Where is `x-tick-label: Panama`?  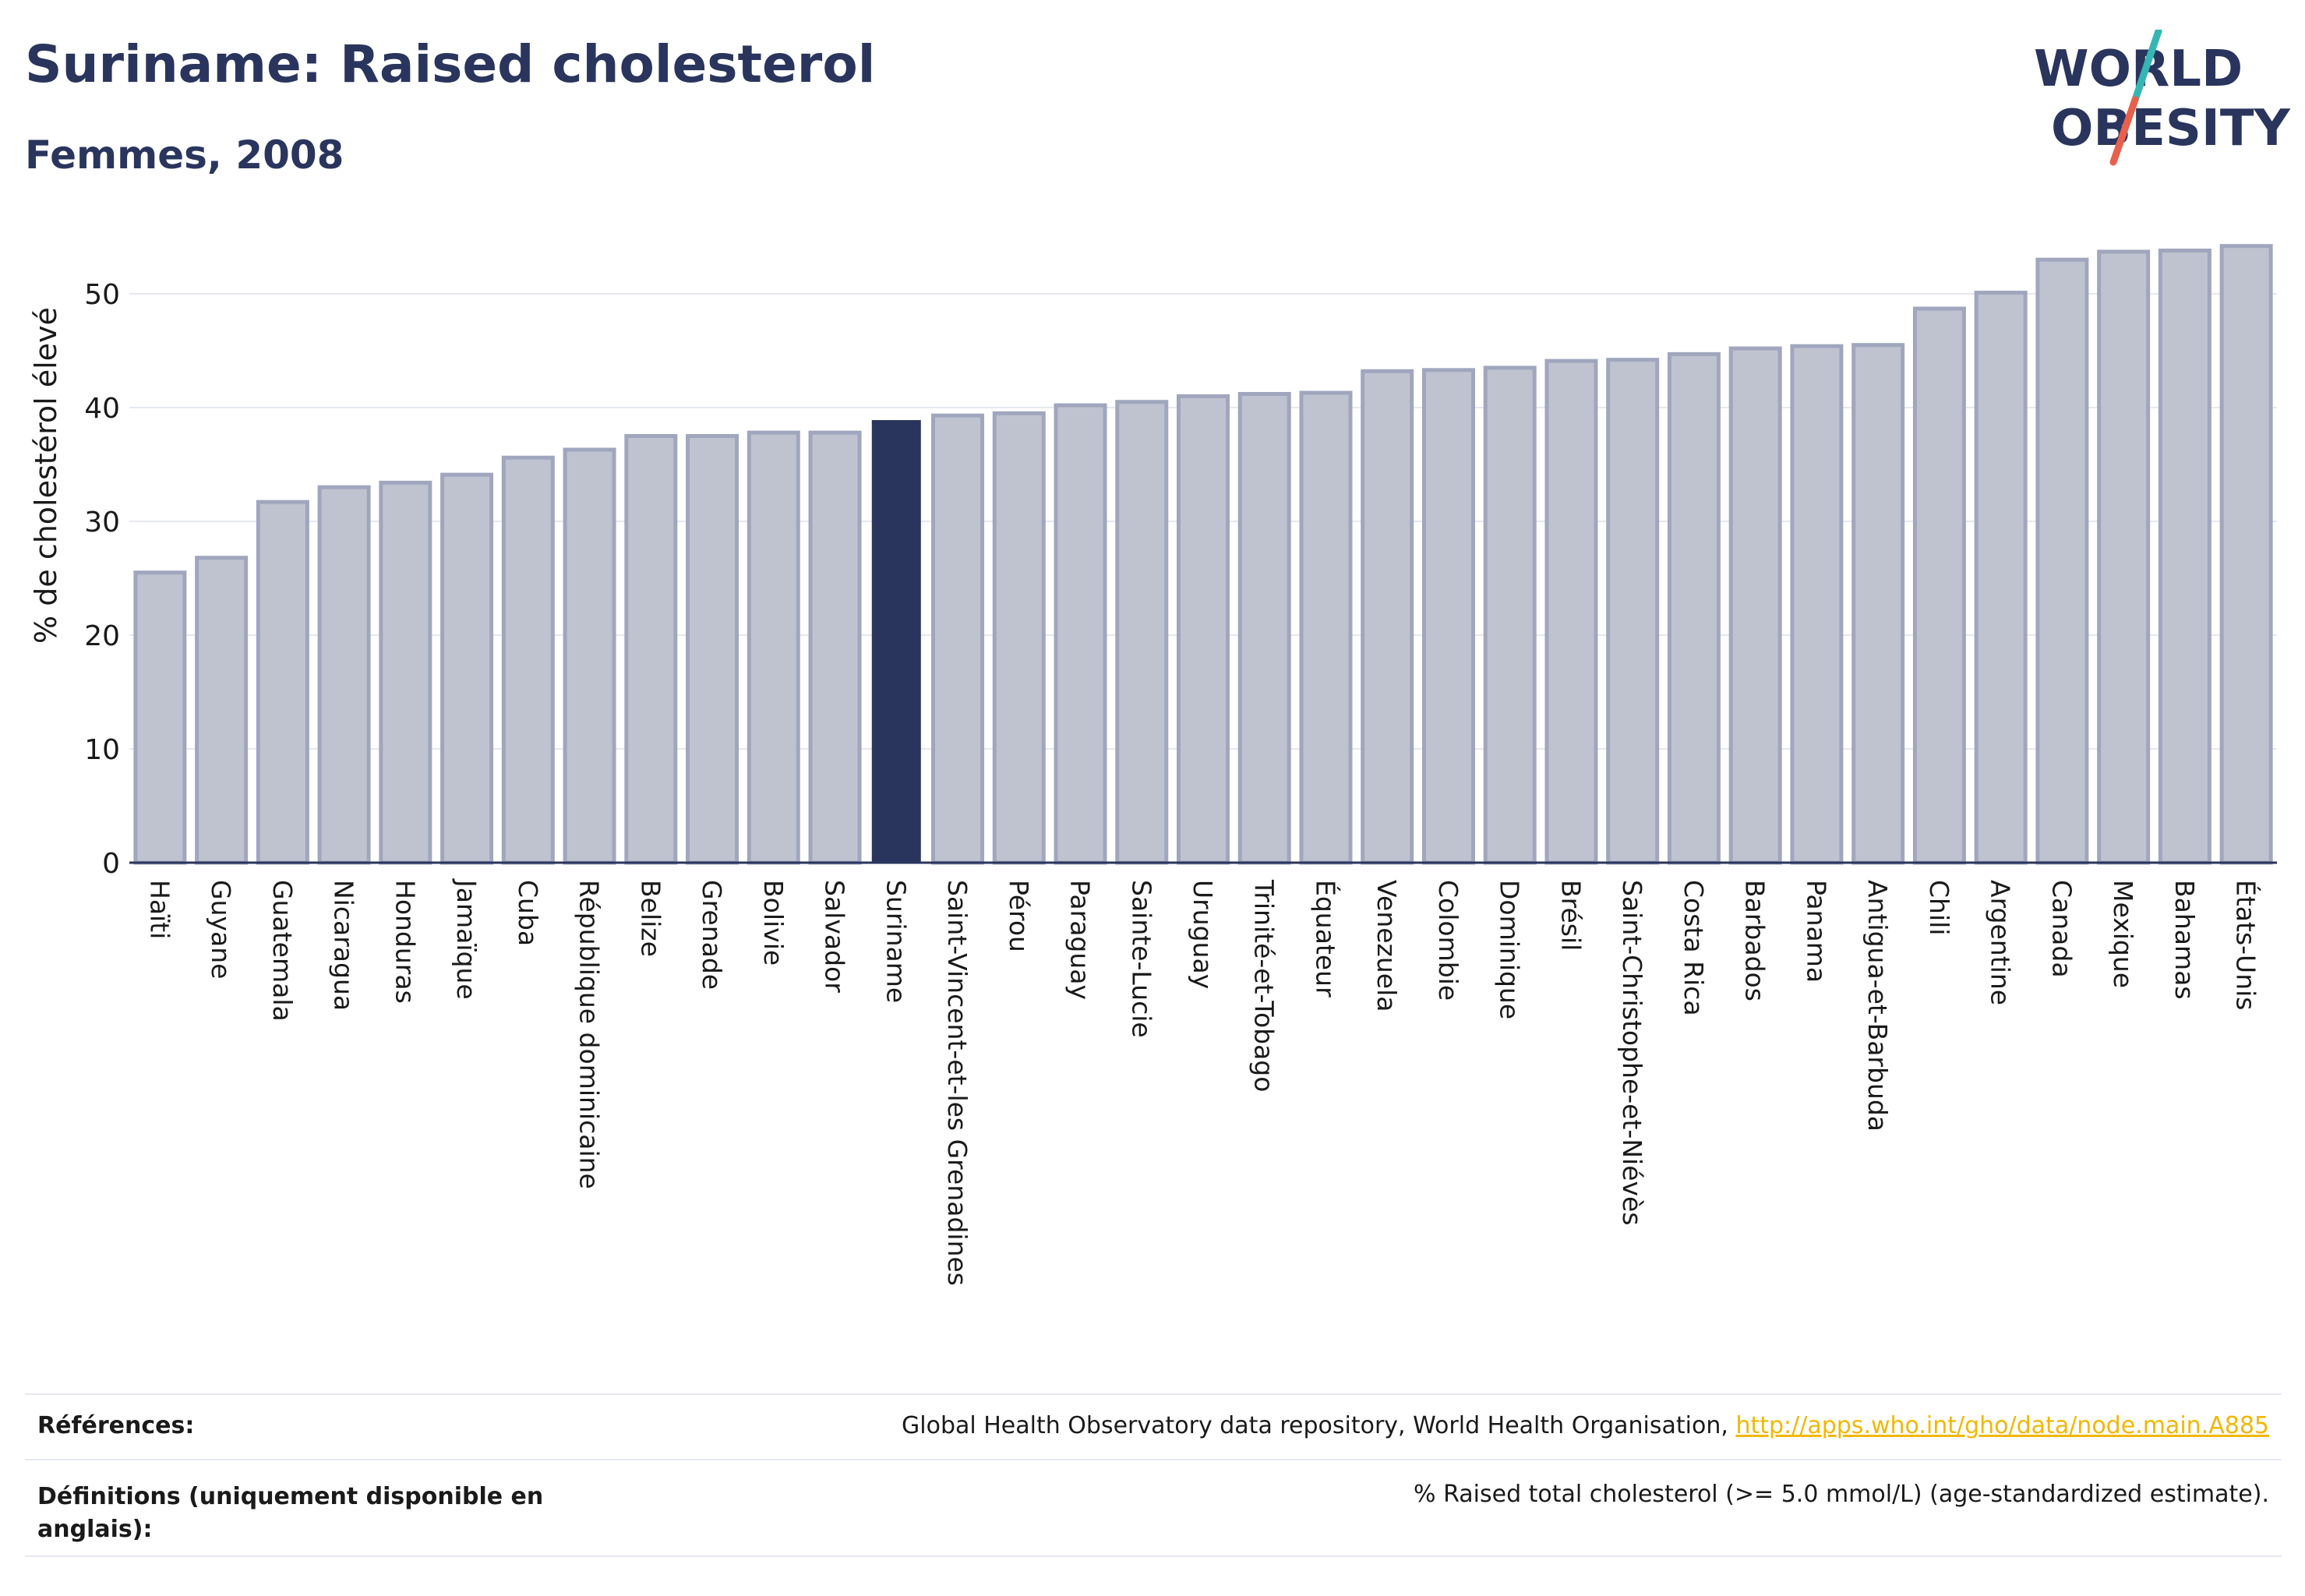
x-tick-label: Panama is located at coordinates (1816, 931).